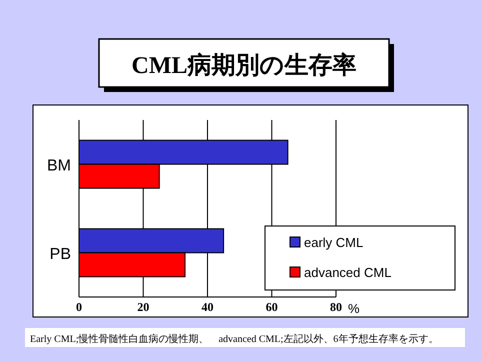 The width and height of the screenshot is (482, 362). I want to click on y-tick-label: BM, so click(59, 165).